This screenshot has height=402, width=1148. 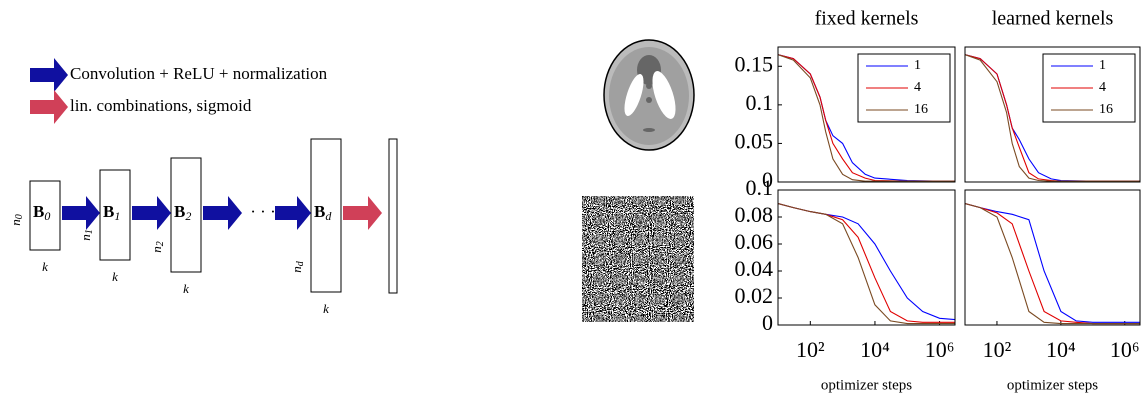 I want to click on n-label: nd, so click(x=297, y=266).